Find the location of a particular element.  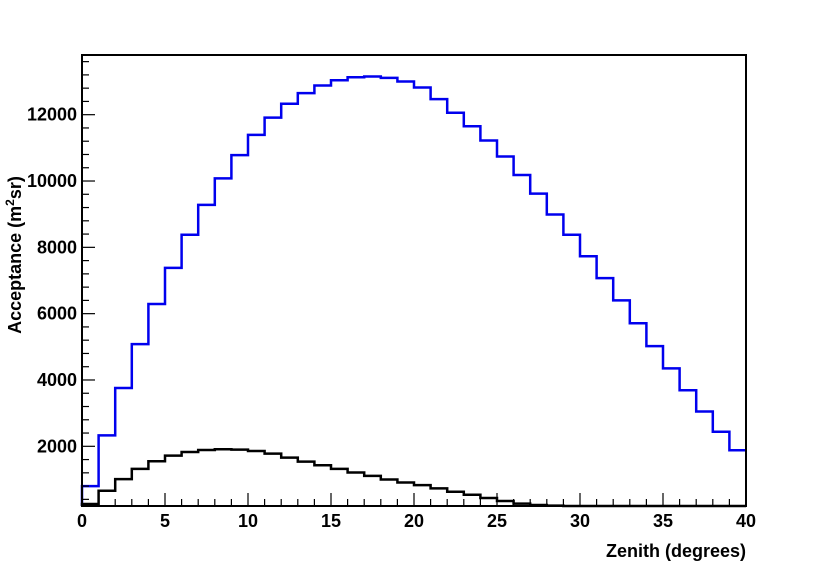

y-tick-label: 10000 is located at coordinates (52, 181).